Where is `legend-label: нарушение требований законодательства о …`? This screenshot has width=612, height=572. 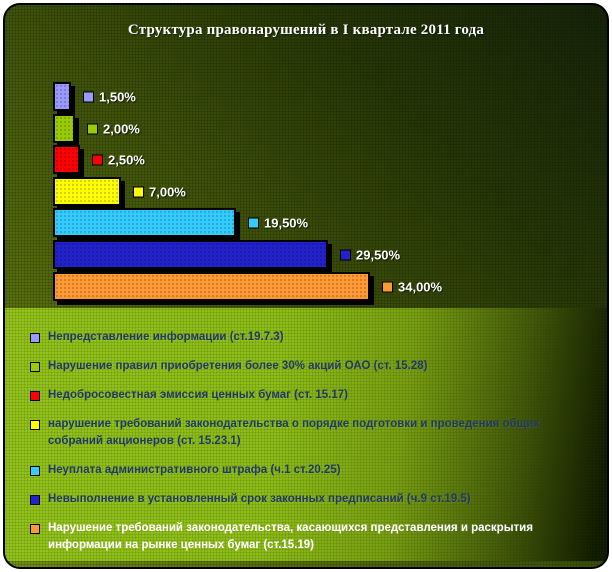
legend-label: нарушение требований законодательства о … is located at coordinates (294, 432).